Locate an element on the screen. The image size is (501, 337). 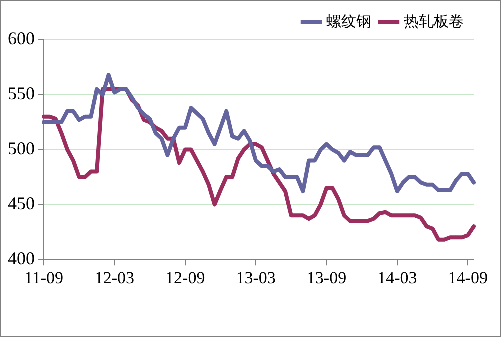
x-tick-label: 12-09 is located at coordinates (186, 278).